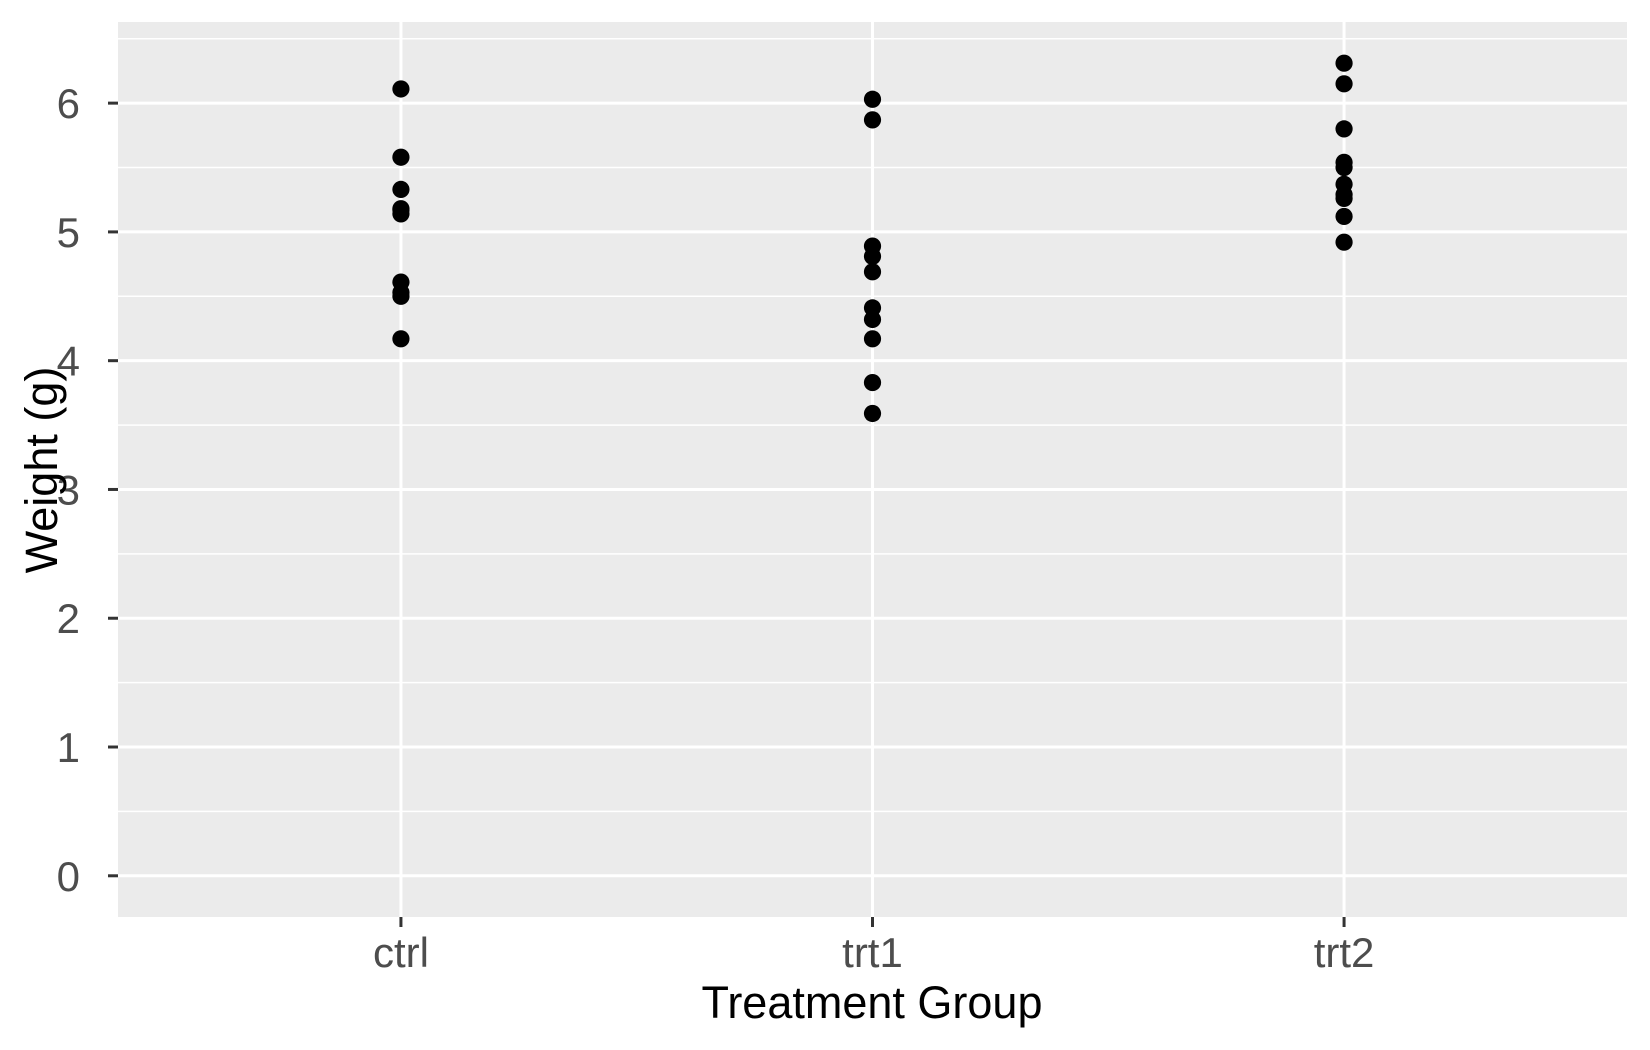 Image resolution: width=1650 pixels, height=1050 pixels. What do you see at coordinates (1344, 952) in the screenshot?
I see `x-tick-label: trt2` at bounding box center [1344, 952].